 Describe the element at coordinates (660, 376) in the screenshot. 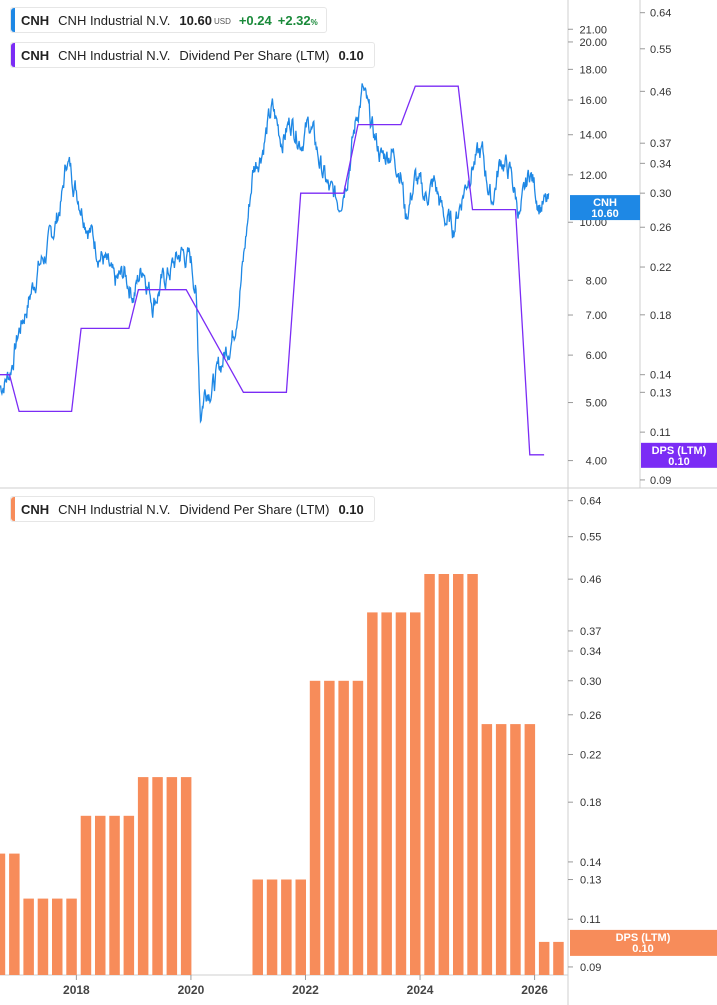

I see `dps-tick-label: 0.14` at that location.